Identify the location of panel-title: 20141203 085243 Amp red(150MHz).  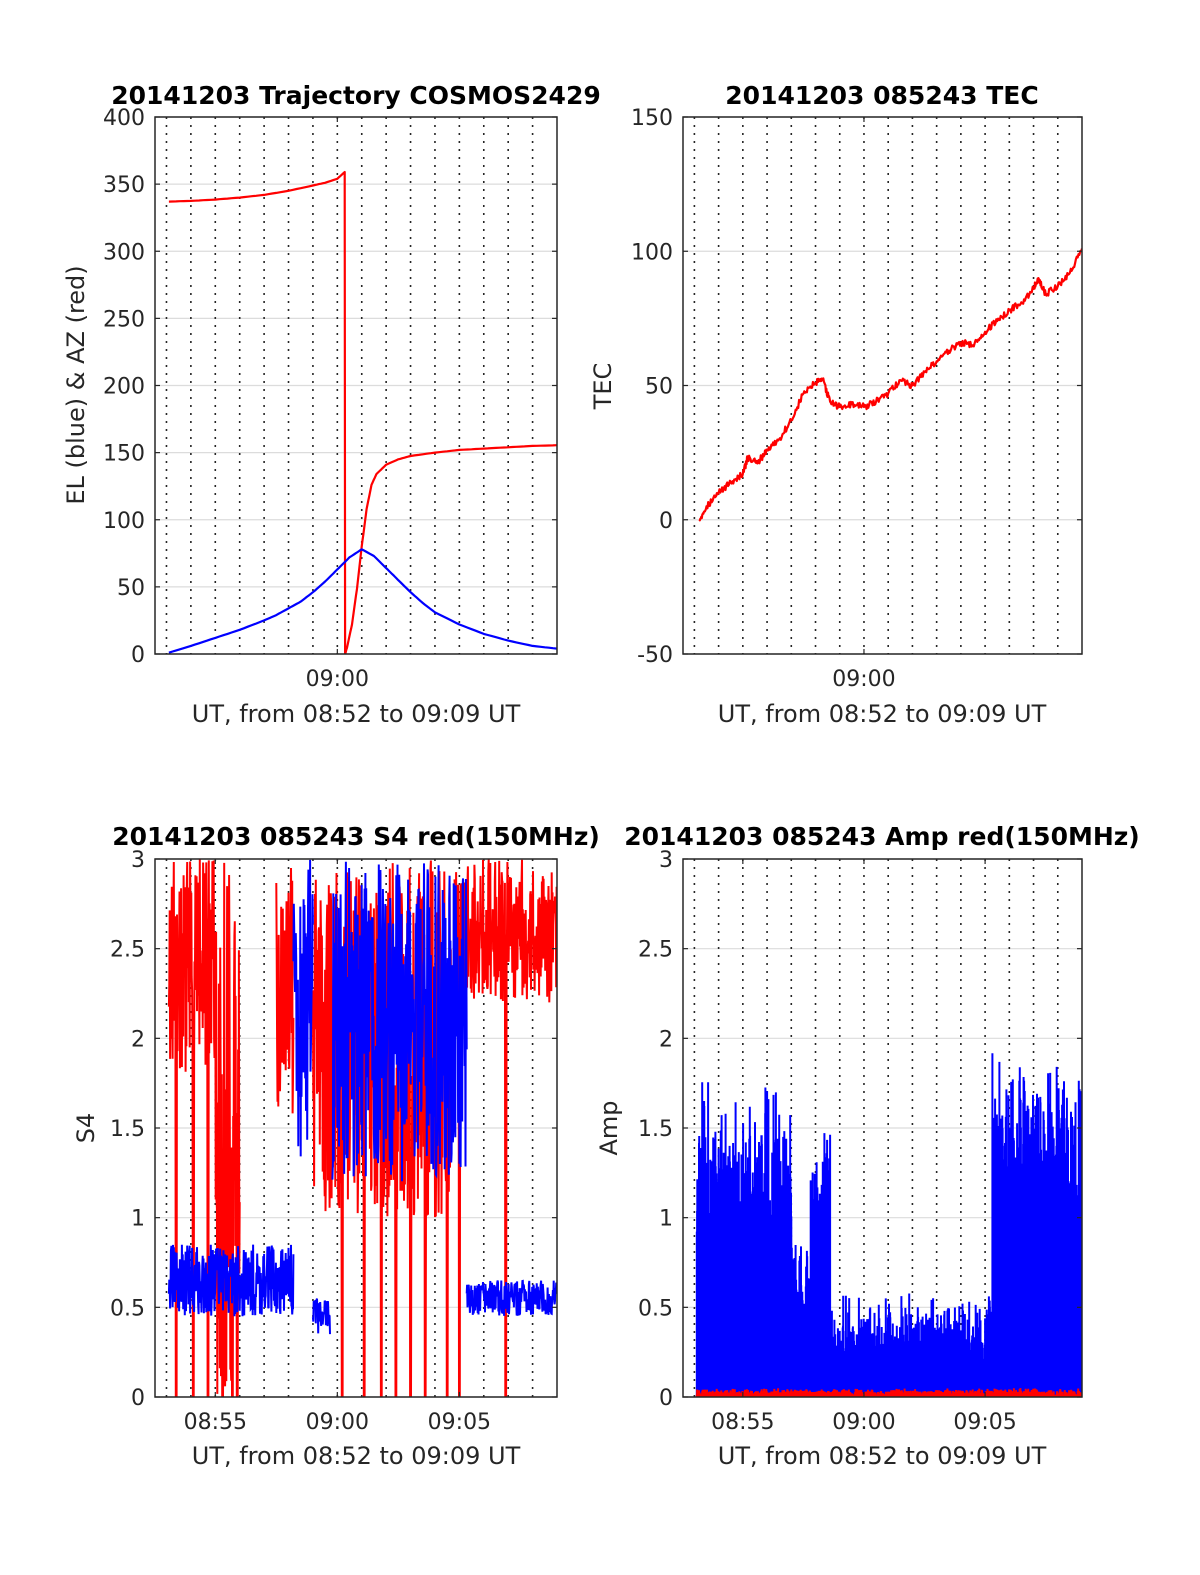
(882, 836).